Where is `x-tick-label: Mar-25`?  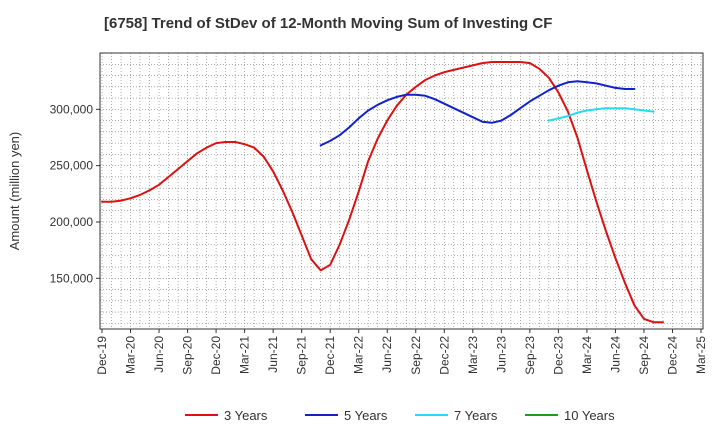
x-tick-label: Mar-25 is located at coordinates (701, 355).